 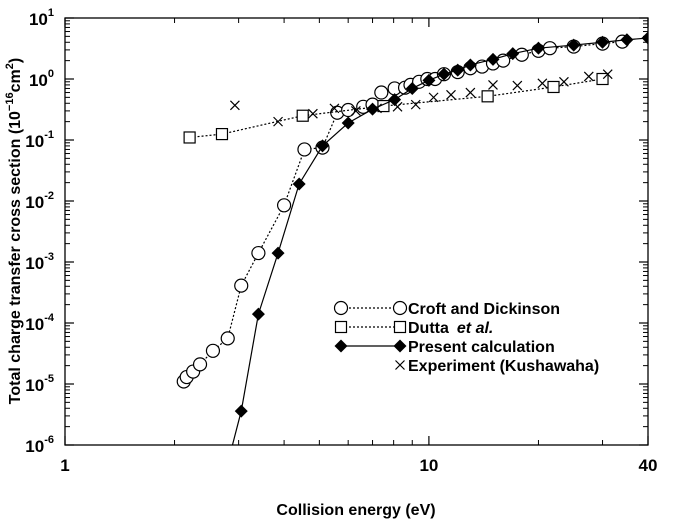 What do you see at coordinates (503, 366) in the screenshot?
I see `legend-item-4-label: Experiment (Kushawaha)` at bounding box center [503, 366].